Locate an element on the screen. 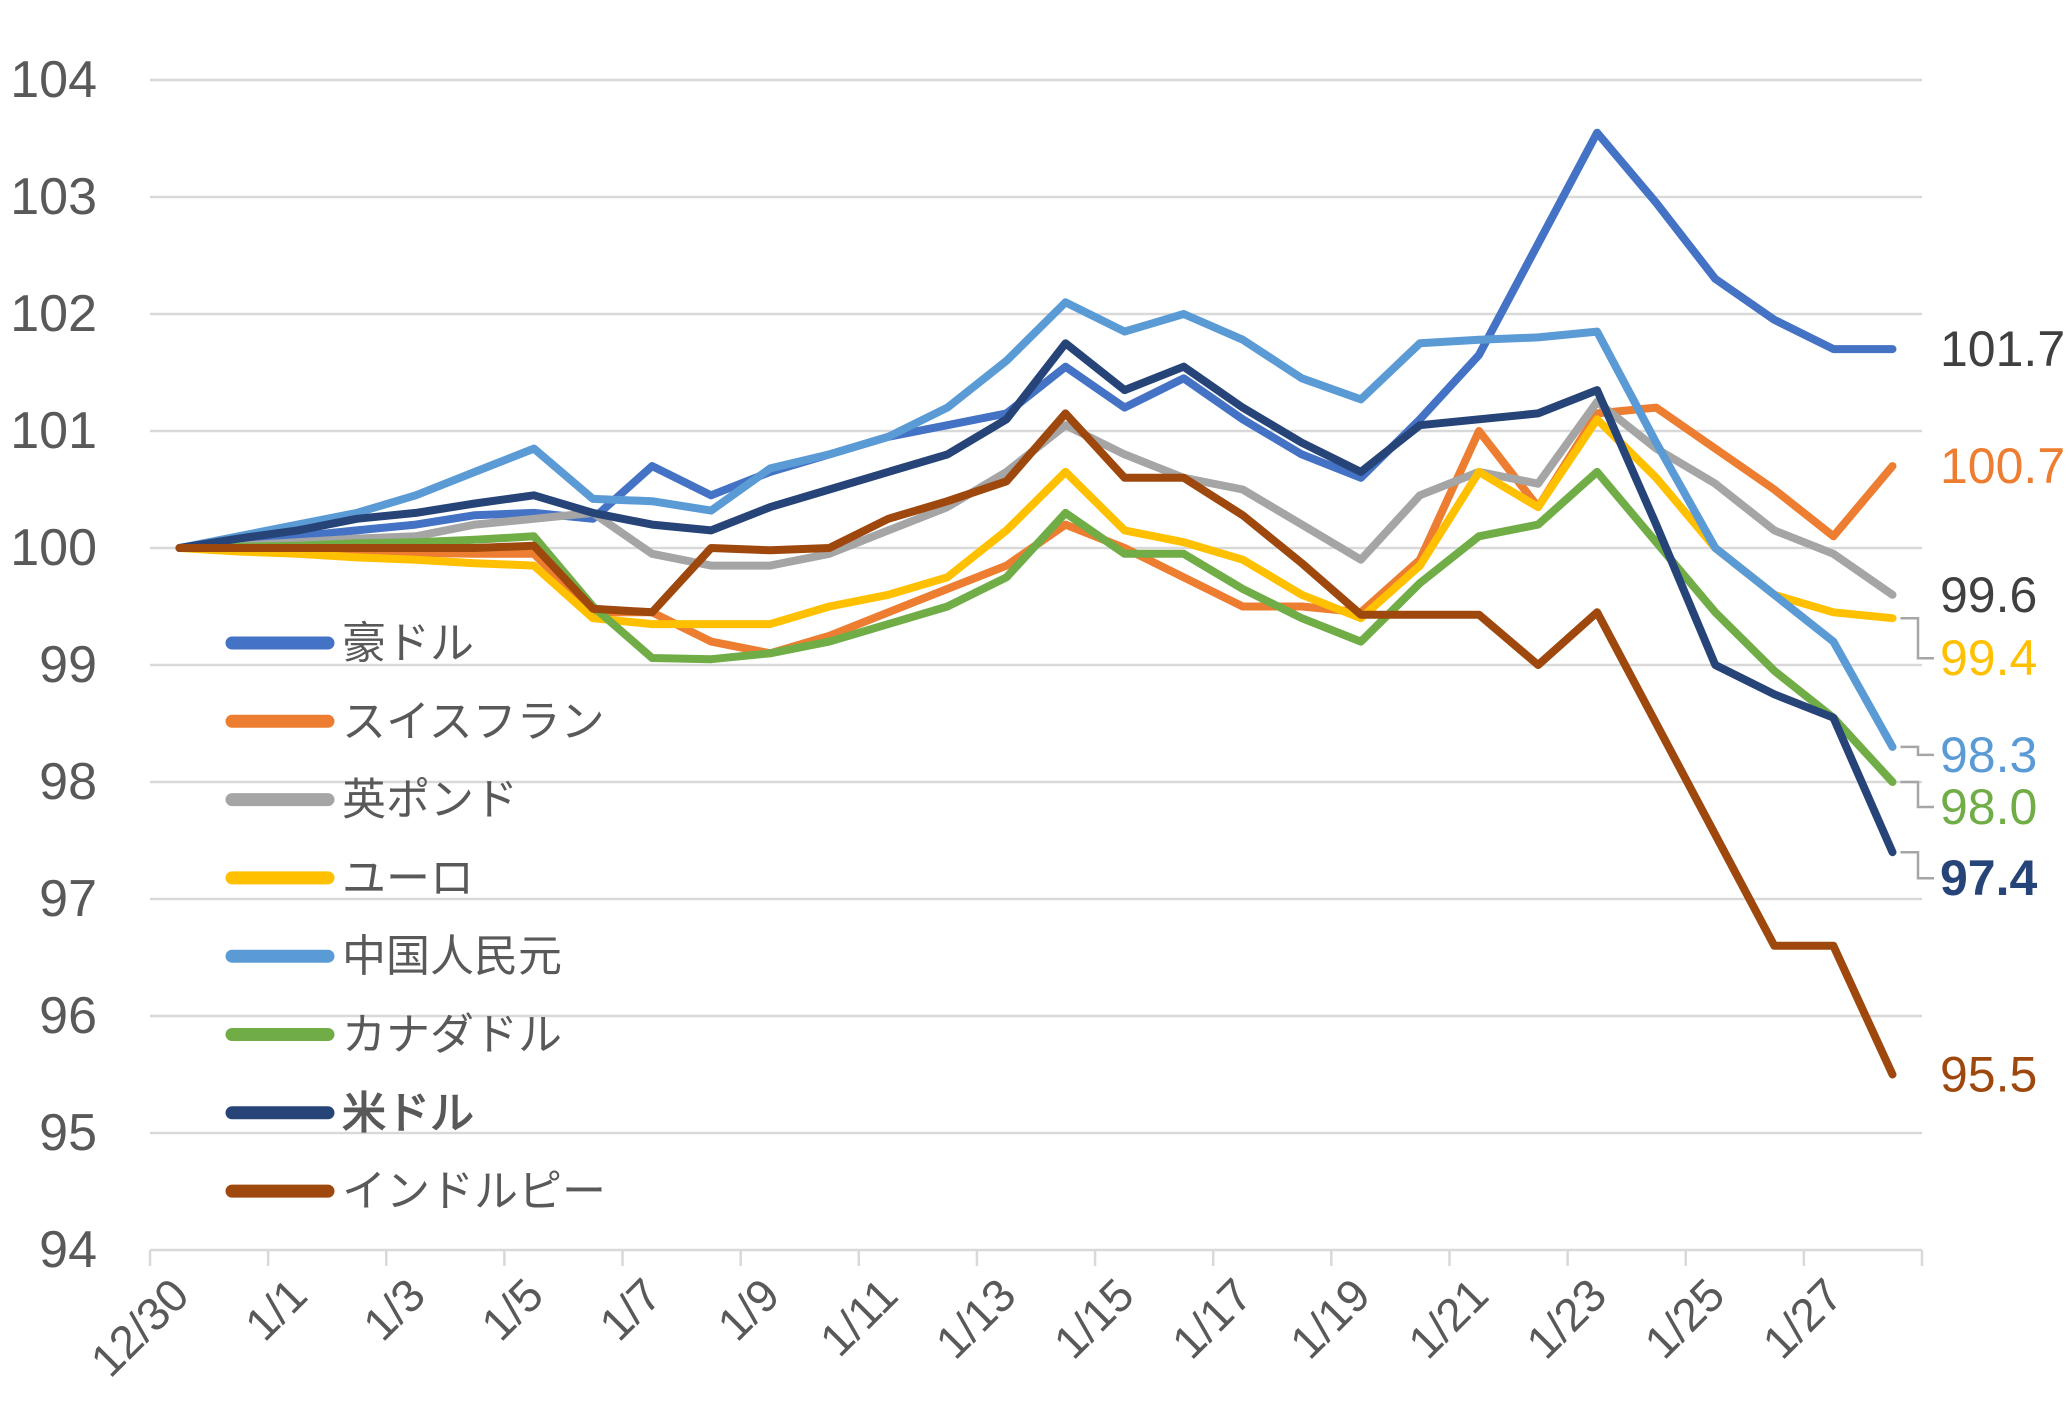 Image resolution: width=2069 pixels, height=1412 pixels. x-axis-label-1-7: 1/7 is located at coordinates (630, 1309).